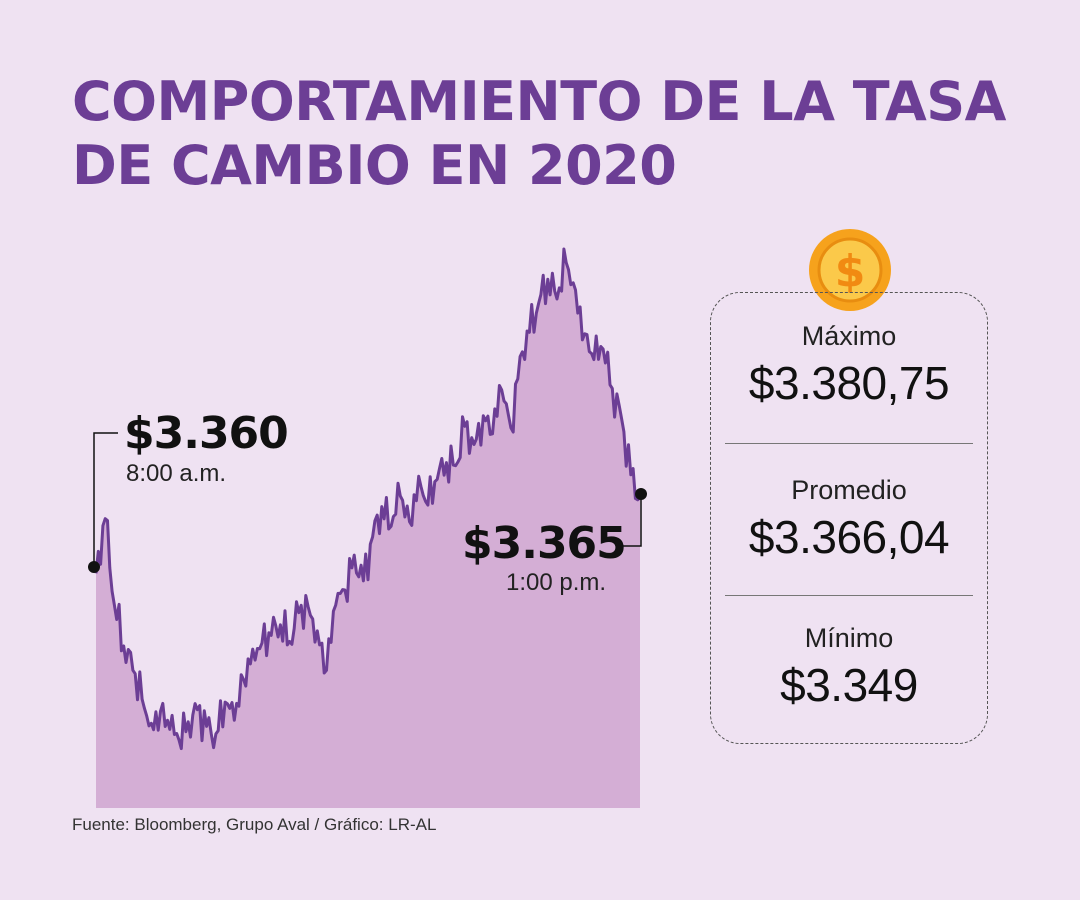 The width and height of the screenshot is (1080, 900). What do you see at coordinates (849, 638) in the screenshot?
I see `stat-min-label: Mínimo` at bounding box center [849, 638].